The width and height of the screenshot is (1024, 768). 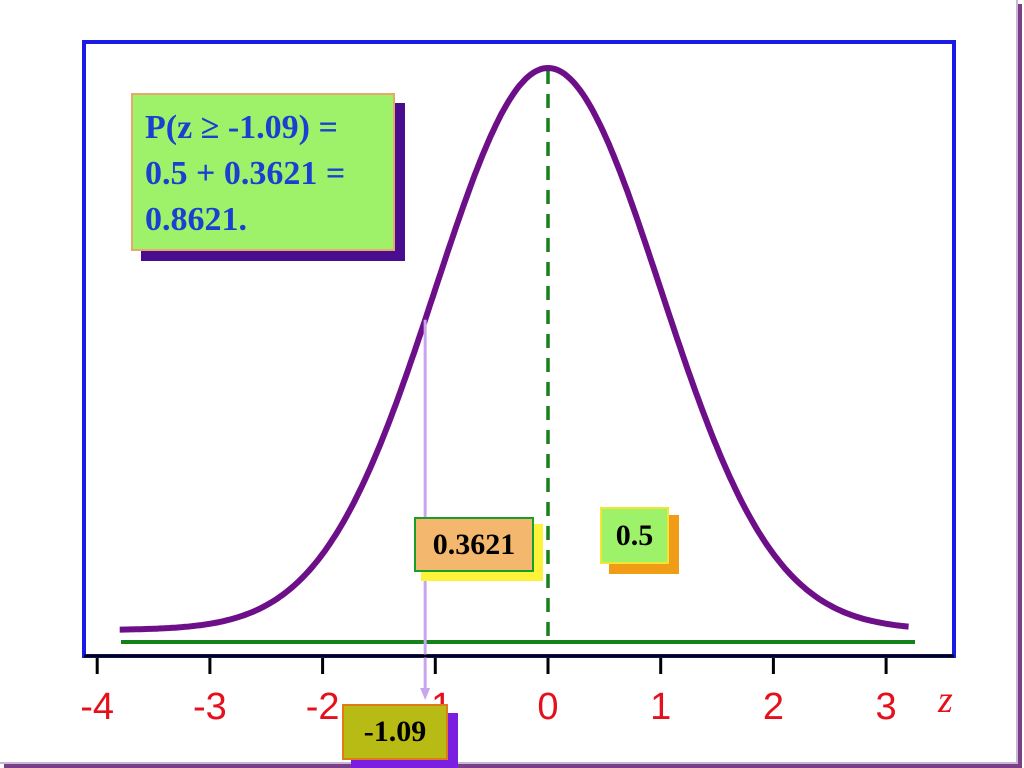 I want to click on formula-box: P(z ≥ -1.09) = 0.5 + 0.3621 = 0.8621., so click(x=263, y=172).